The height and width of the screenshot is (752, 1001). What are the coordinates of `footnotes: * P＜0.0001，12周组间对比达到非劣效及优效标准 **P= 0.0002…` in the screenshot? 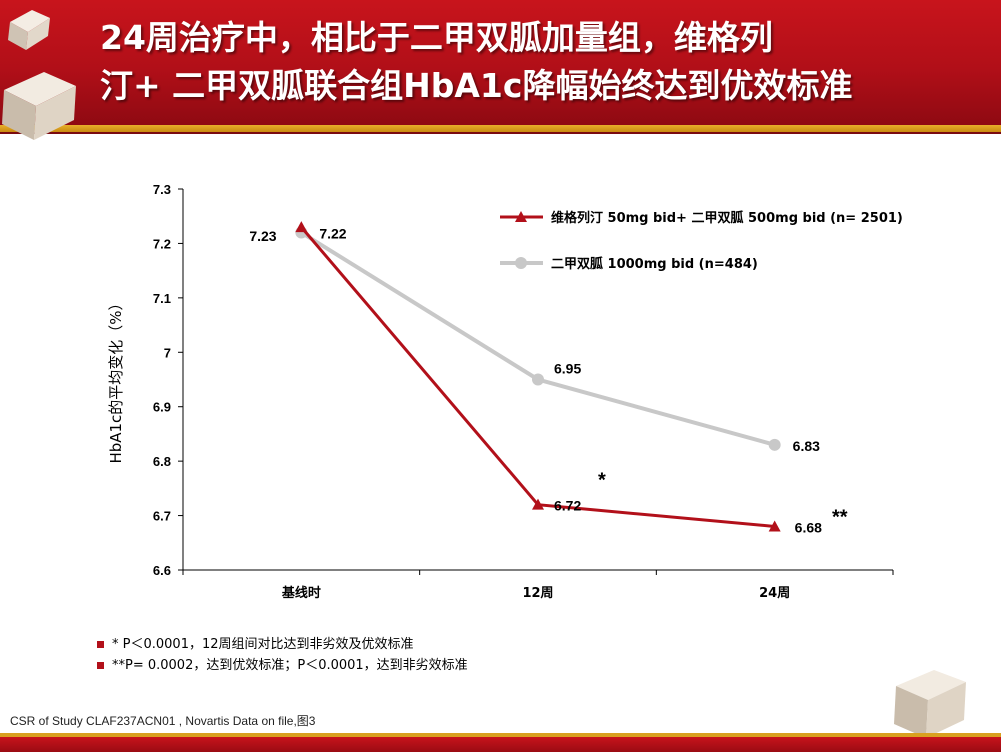 It's located at (282, 655).